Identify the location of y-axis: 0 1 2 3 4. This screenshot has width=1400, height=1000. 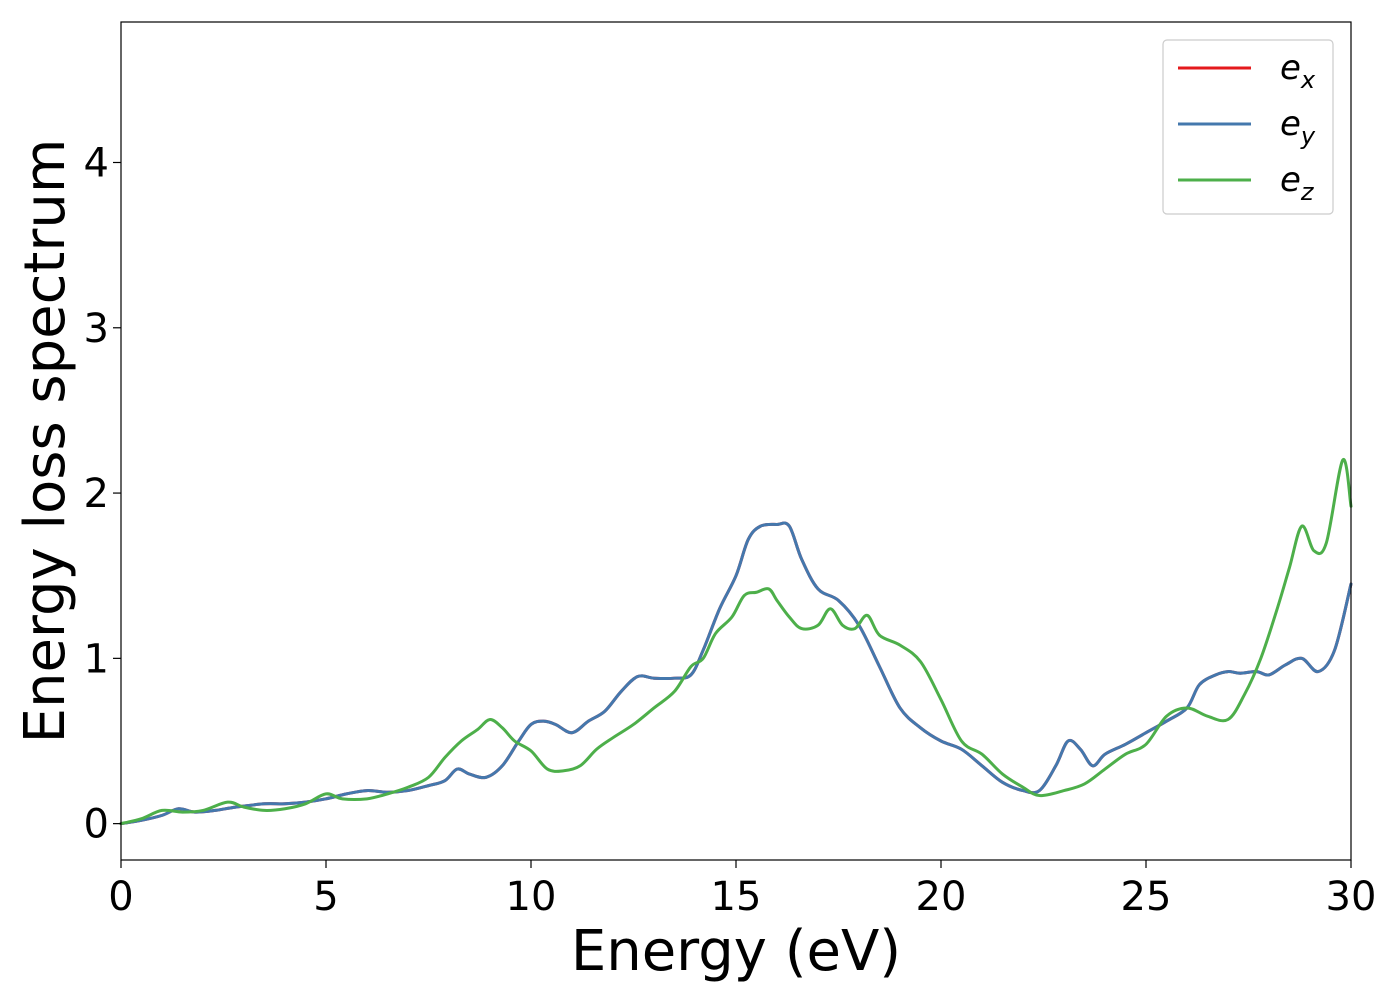
(102, 494).